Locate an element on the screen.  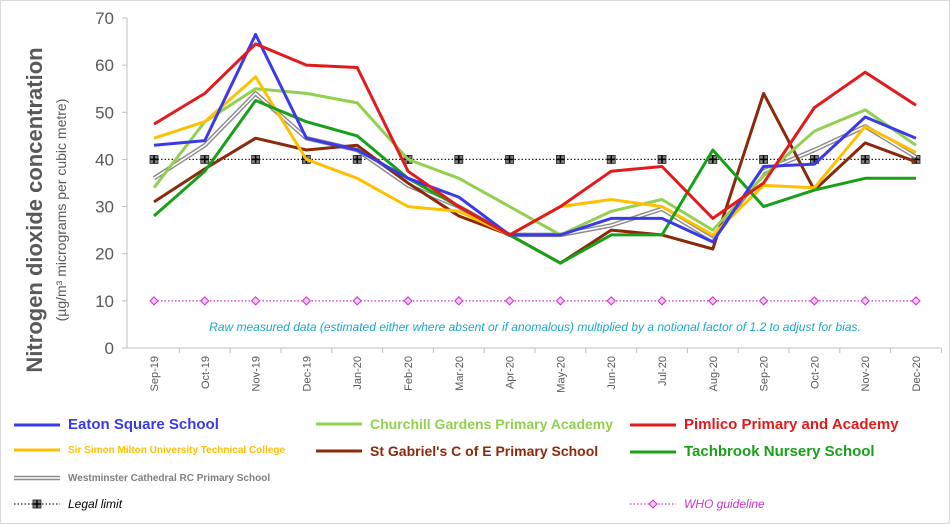
y-tick-label: 30 is located at coordinates (104, 207).